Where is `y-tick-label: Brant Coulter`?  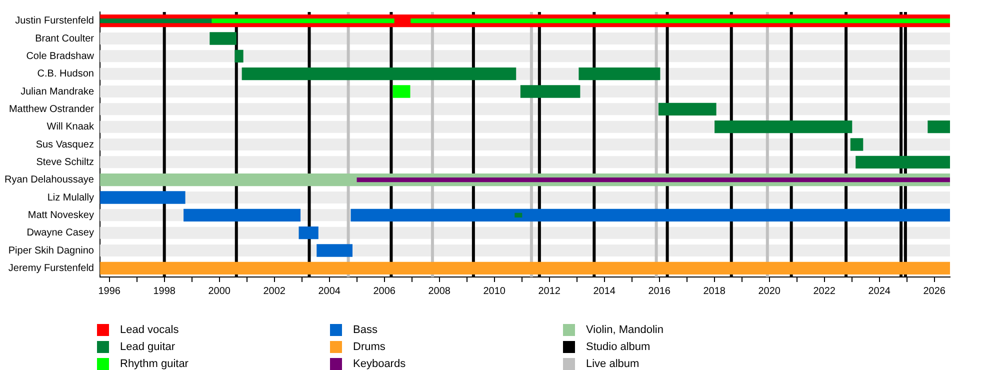 y-tick-label: Brant Coulter is located at coordinates (65, 38).